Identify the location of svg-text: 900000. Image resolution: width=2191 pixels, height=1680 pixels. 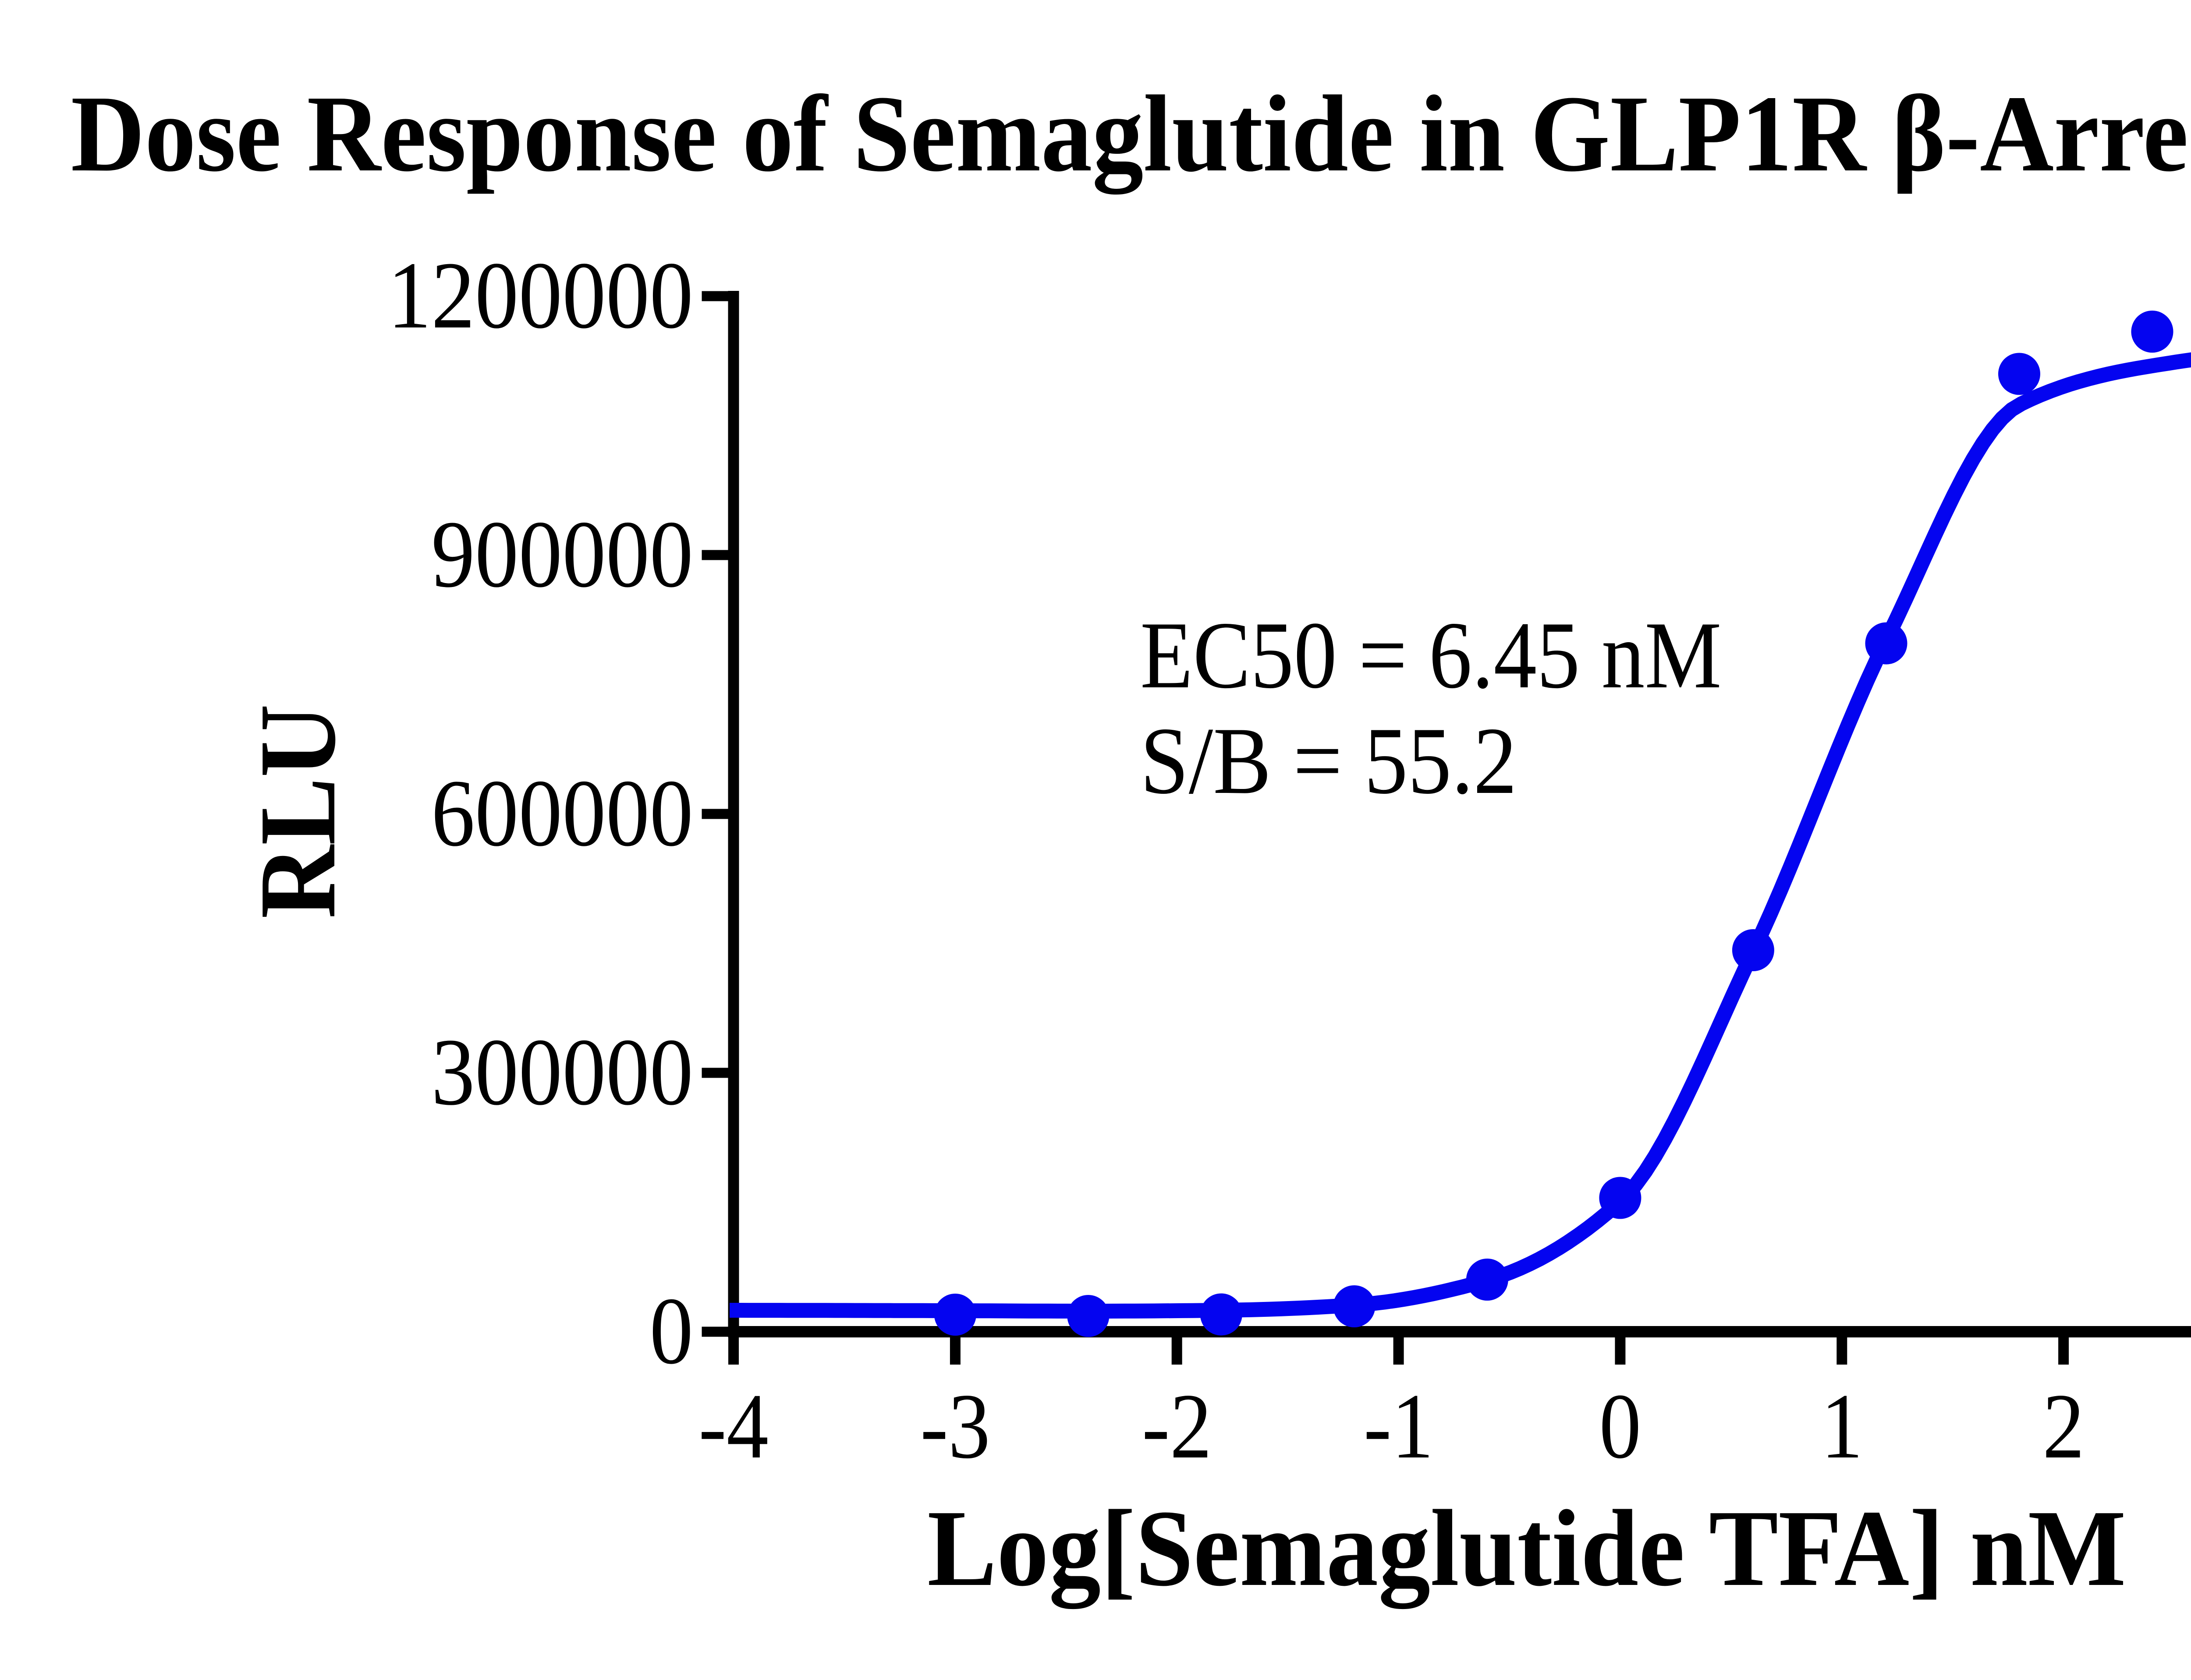
(562, 554).